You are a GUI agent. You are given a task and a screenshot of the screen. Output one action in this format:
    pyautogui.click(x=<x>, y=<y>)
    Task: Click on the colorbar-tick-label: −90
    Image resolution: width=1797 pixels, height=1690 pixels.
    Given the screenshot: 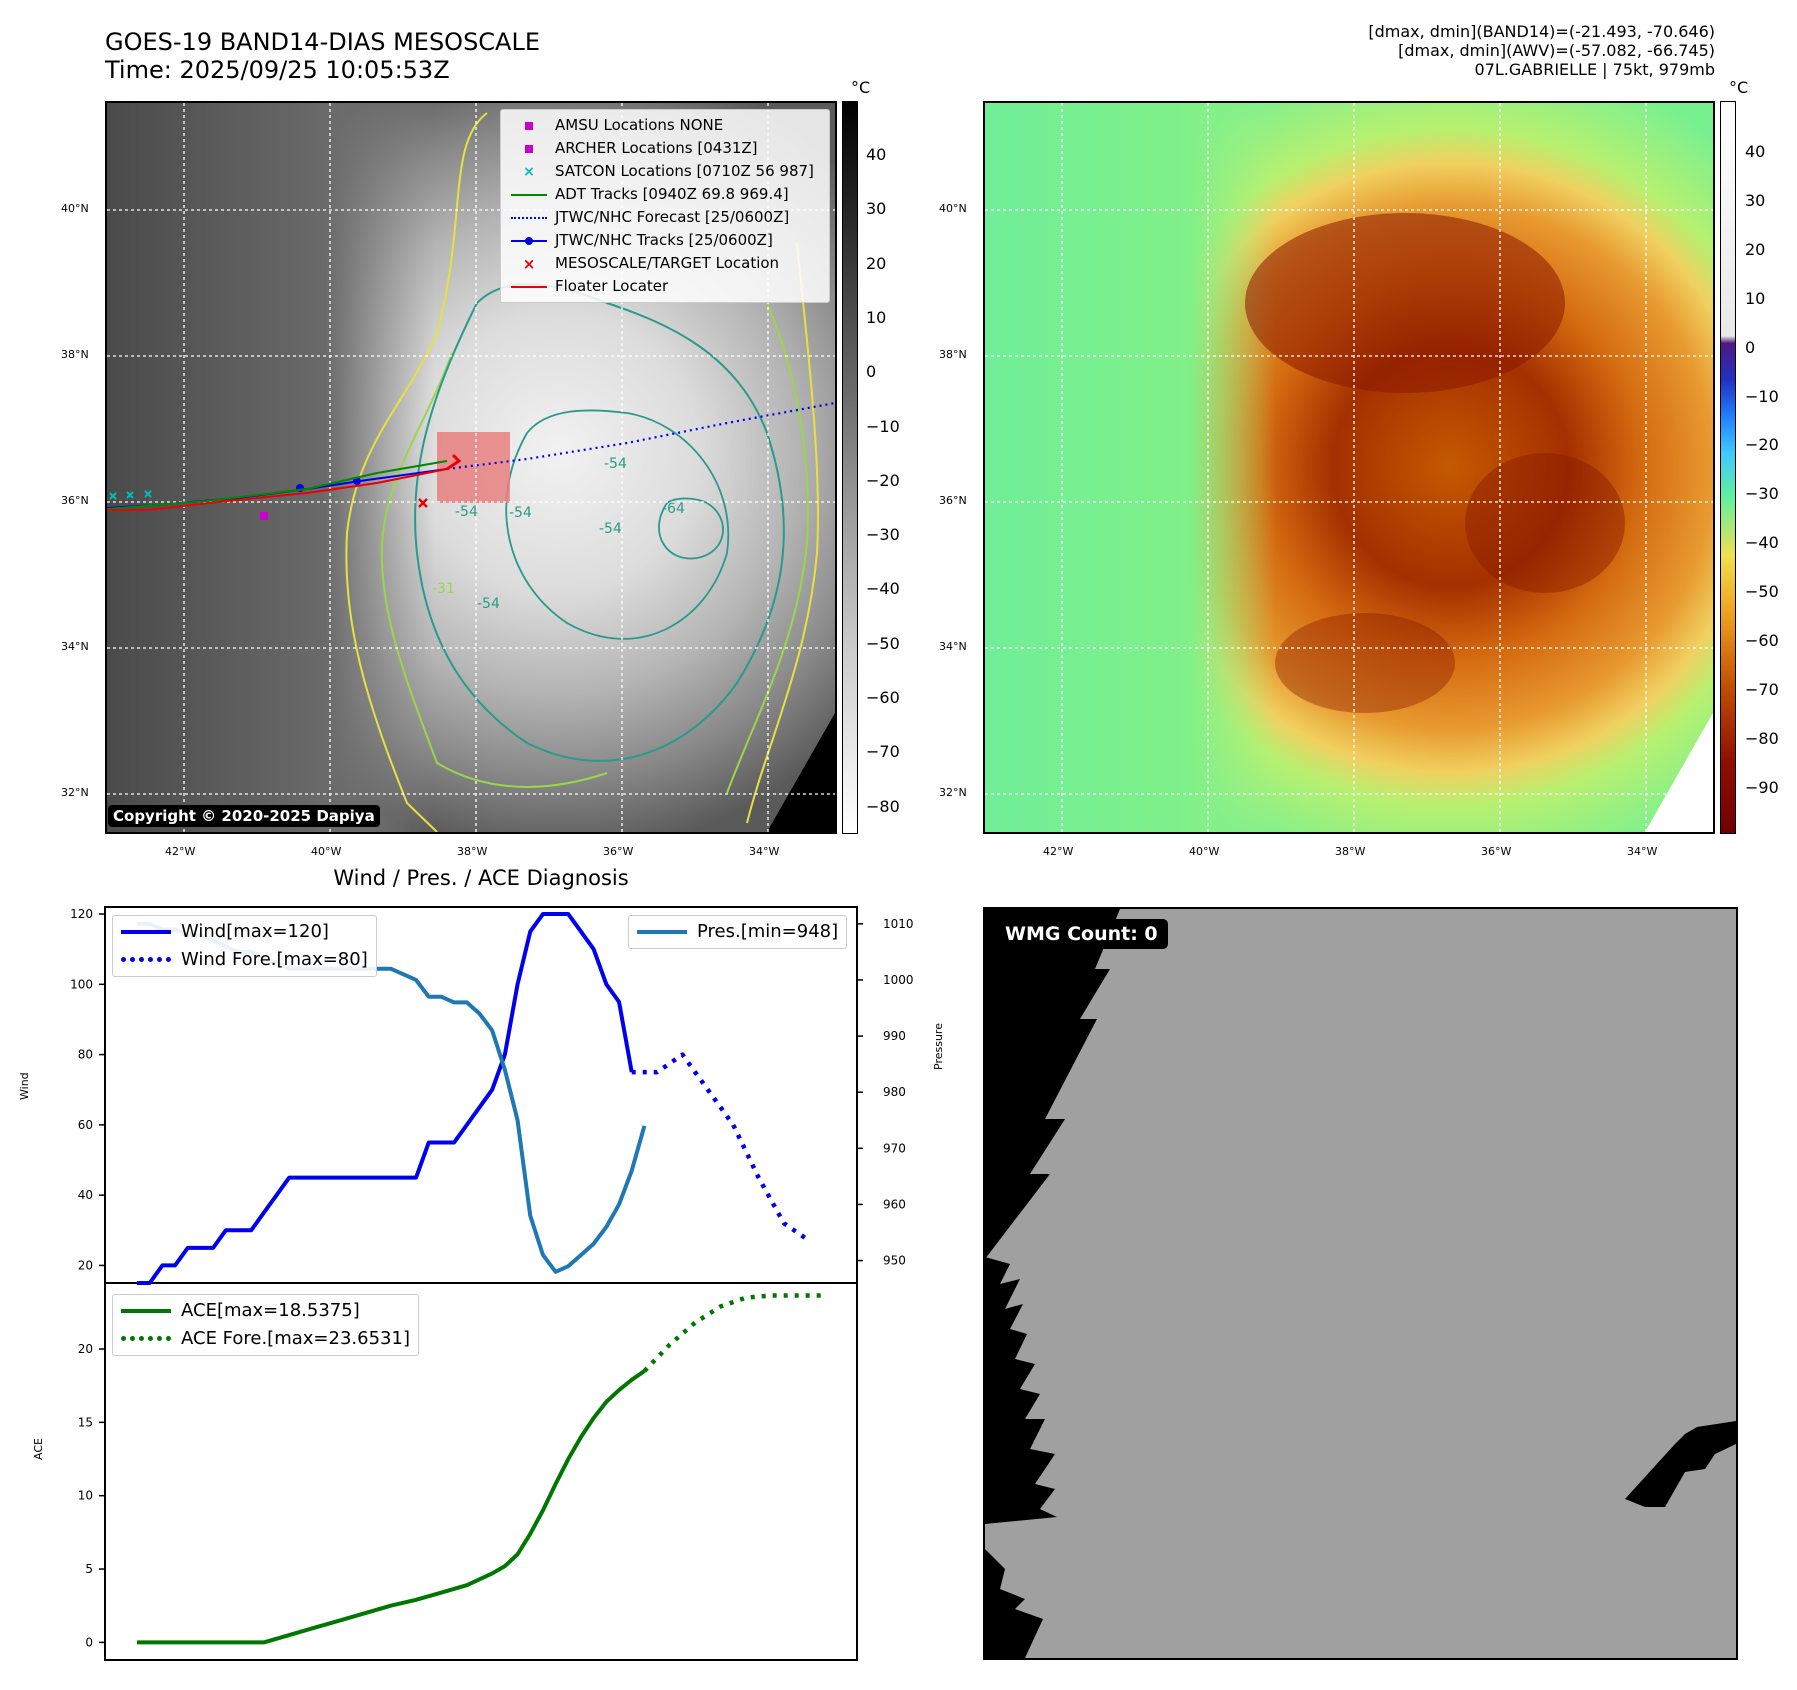 What is the action you would take?
    pyautogui.click(x=1762, y=787)
    